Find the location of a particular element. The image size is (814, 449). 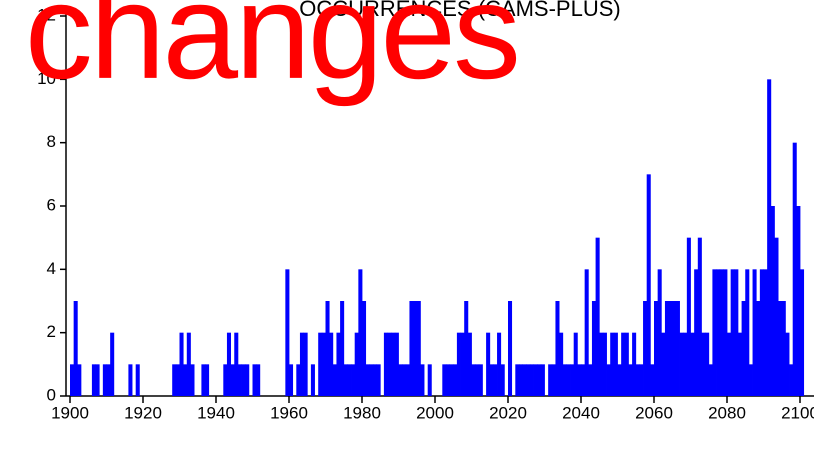

y-tick-label: 2 is located at coordinates (51, 331).